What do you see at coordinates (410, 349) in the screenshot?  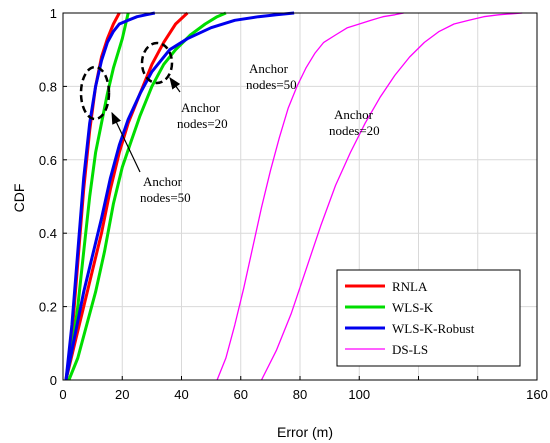 I see `legend-label: DS-LS` at bounding box center [410, 349].